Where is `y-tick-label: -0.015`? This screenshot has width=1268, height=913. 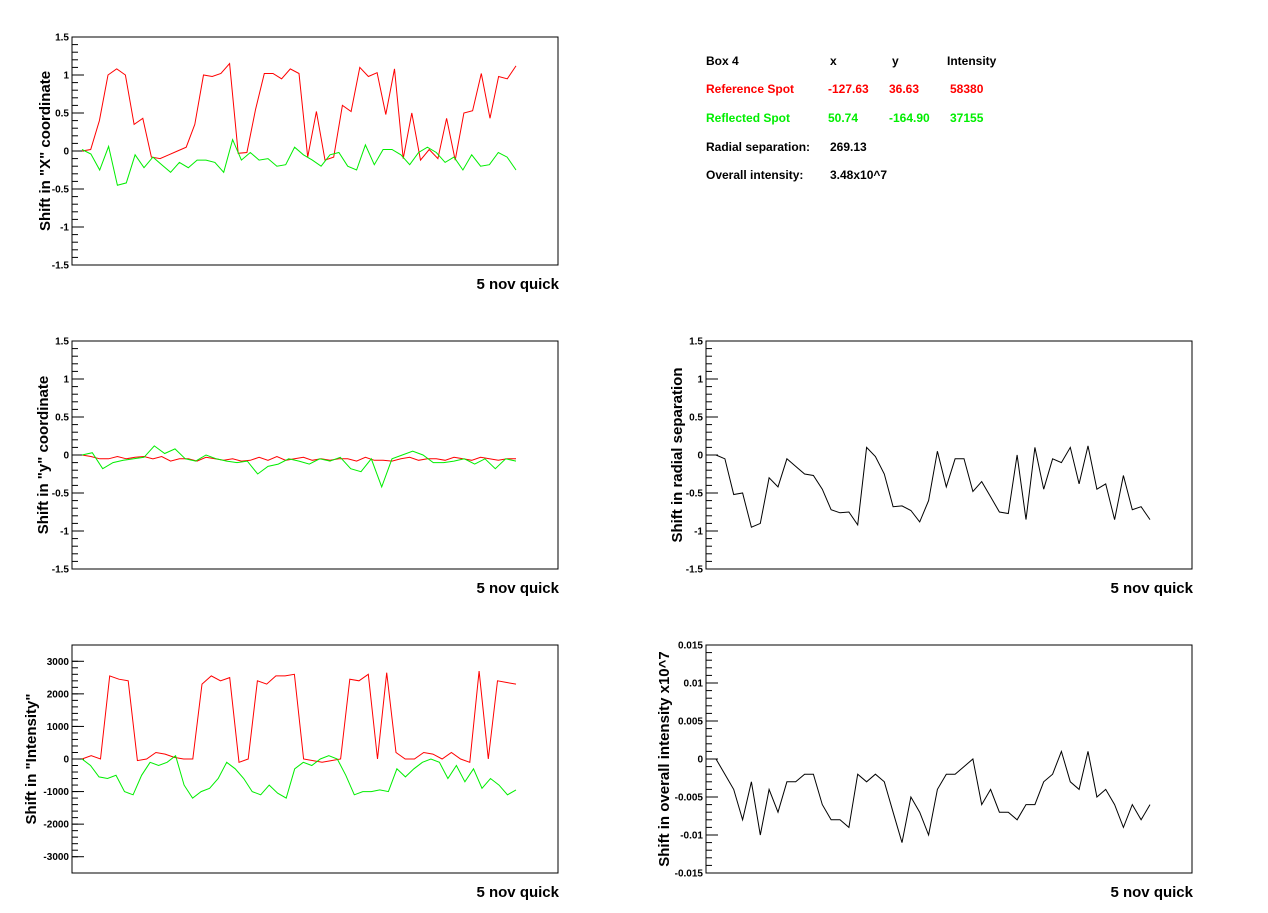 y-tick-label: -0.015 is located at coordinates (689, 874).